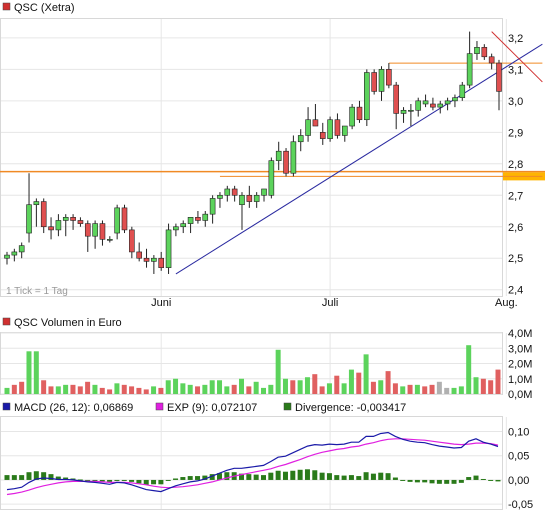 The image size is (545, 515). Describe the element at coordinates (515, 165) in the screenshot. I see `price-y-tick-label: 2,8` at that location.